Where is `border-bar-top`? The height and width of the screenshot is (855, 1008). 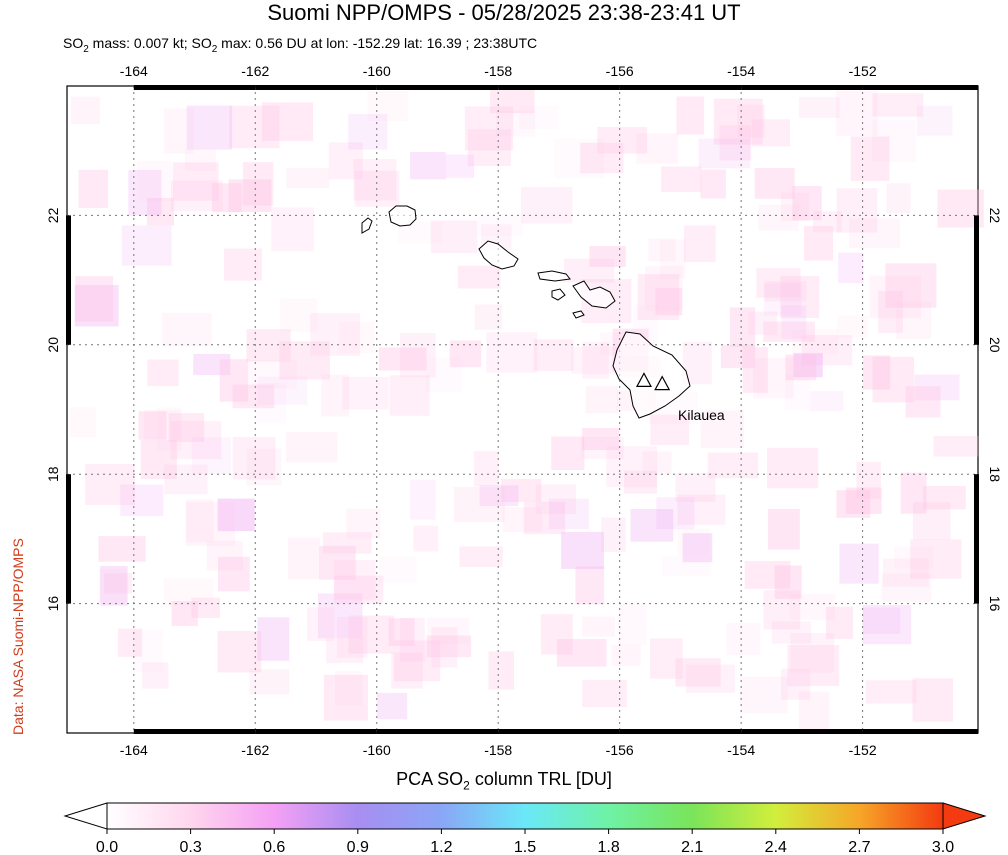
border-bar-top is located at coordinates (437, 87).